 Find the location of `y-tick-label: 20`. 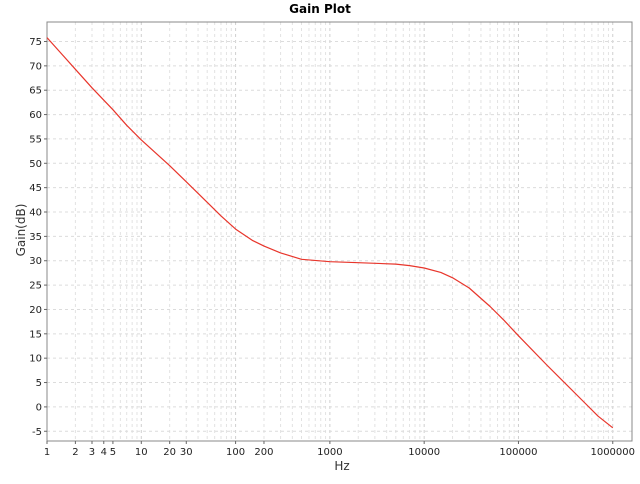

y-tick-label: 20 is located at coordinates (35, 310).